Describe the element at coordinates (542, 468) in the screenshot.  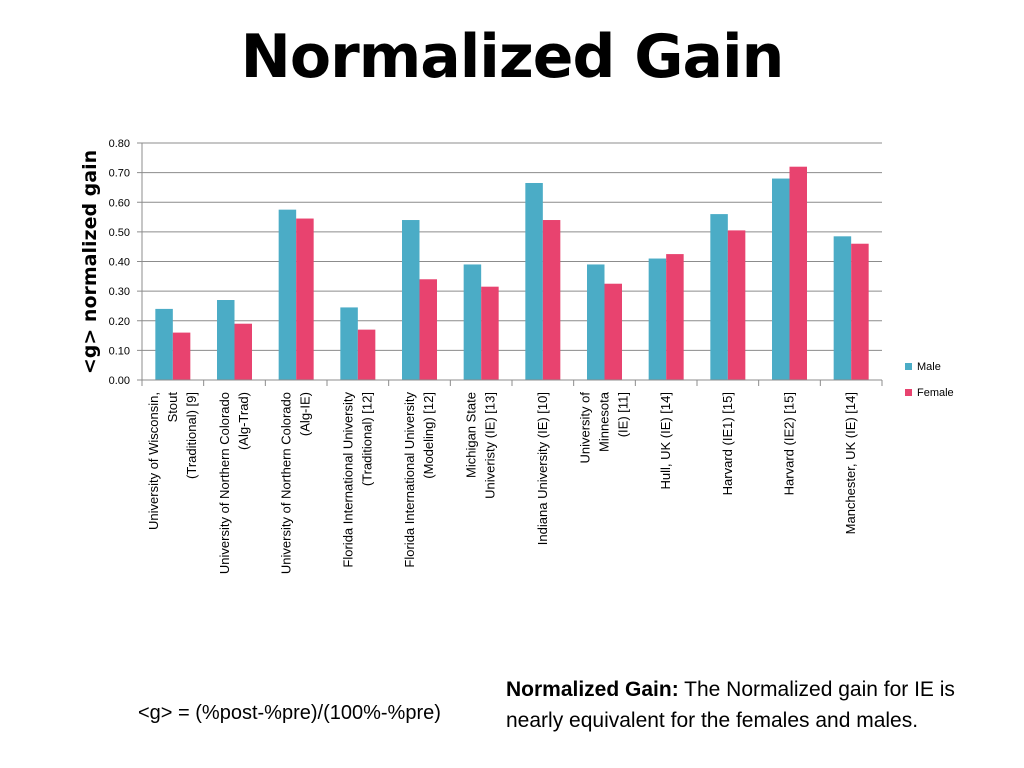
I see `category-label: Indiana University (IE) [10]` at that location.